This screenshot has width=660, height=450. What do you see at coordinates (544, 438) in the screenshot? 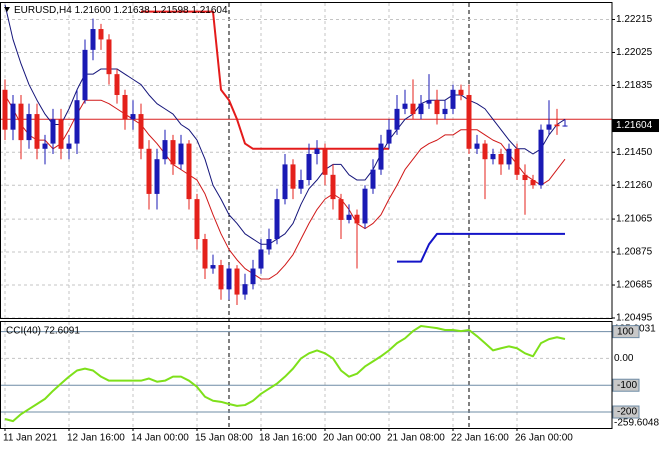
I see `x-tick-label: 26 Jan 00:00` at bounding box center [544, 438].